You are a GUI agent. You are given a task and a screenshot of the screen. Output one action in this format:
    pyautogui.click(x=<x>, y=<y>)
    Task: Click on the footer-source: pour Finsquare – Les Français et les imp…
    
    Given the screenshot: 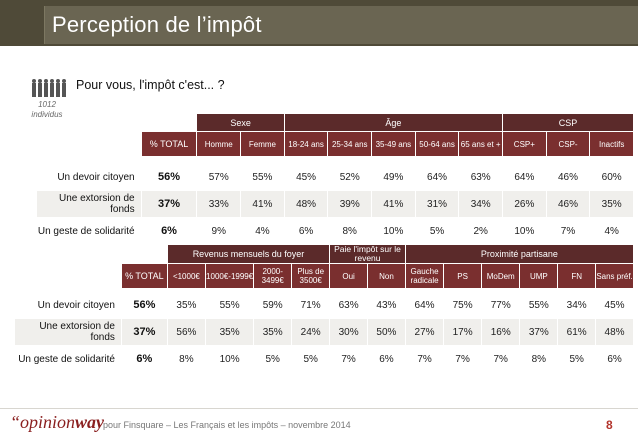 What is the action you would take?
    pyautogui.click(x=227, y=425)
    